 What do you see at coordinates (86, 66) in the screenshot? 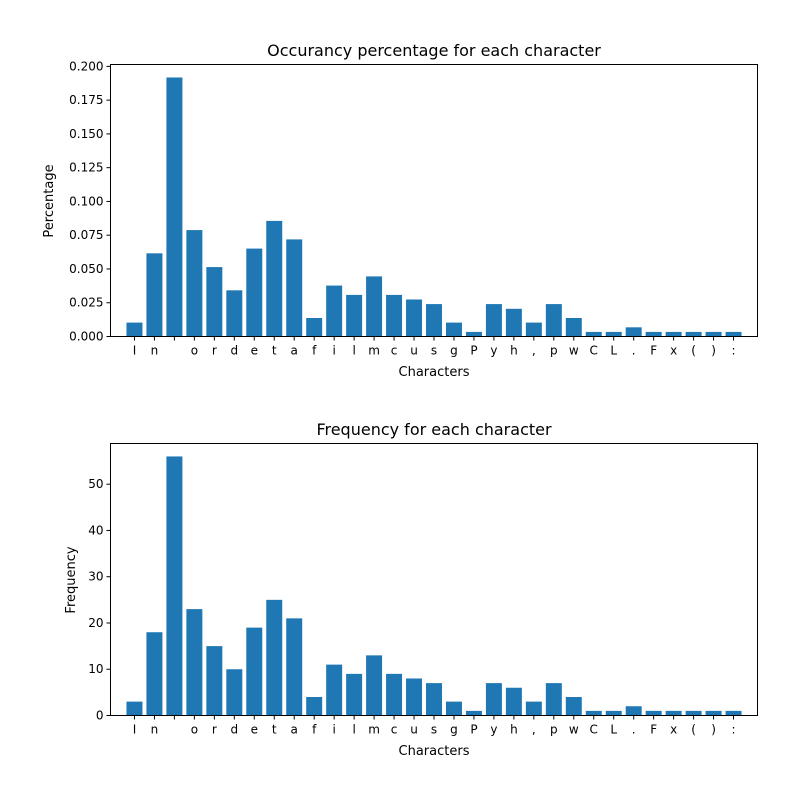
I see `percentage-y-tick-label-8: 0.200` at bounding box center [86, 66].